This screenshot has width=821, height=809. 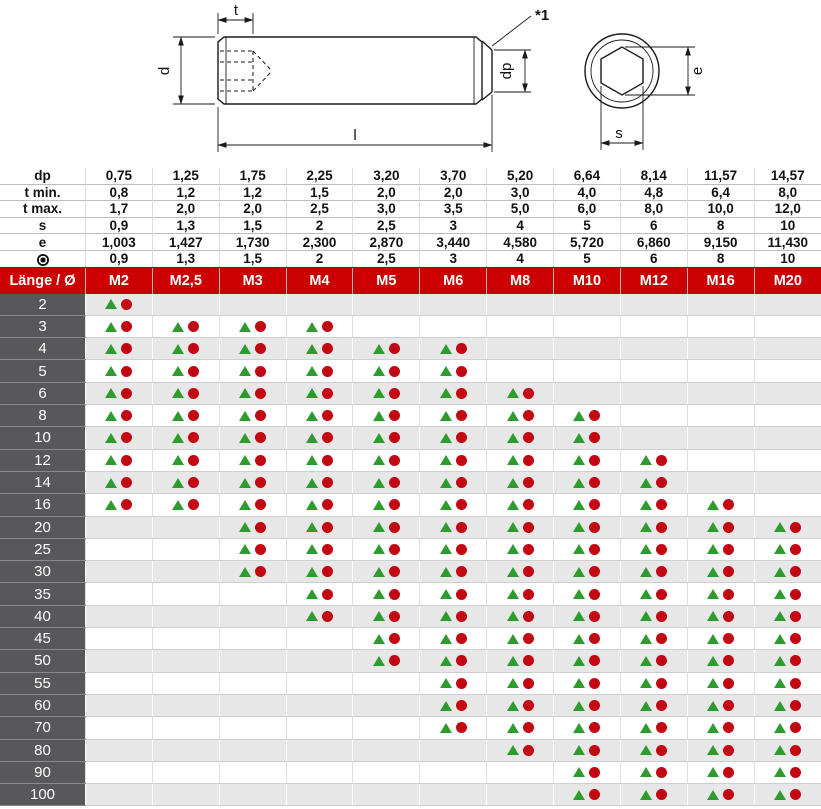 I want to click on technical-drawing: t d dp l *1, so click(x=431, y=77).